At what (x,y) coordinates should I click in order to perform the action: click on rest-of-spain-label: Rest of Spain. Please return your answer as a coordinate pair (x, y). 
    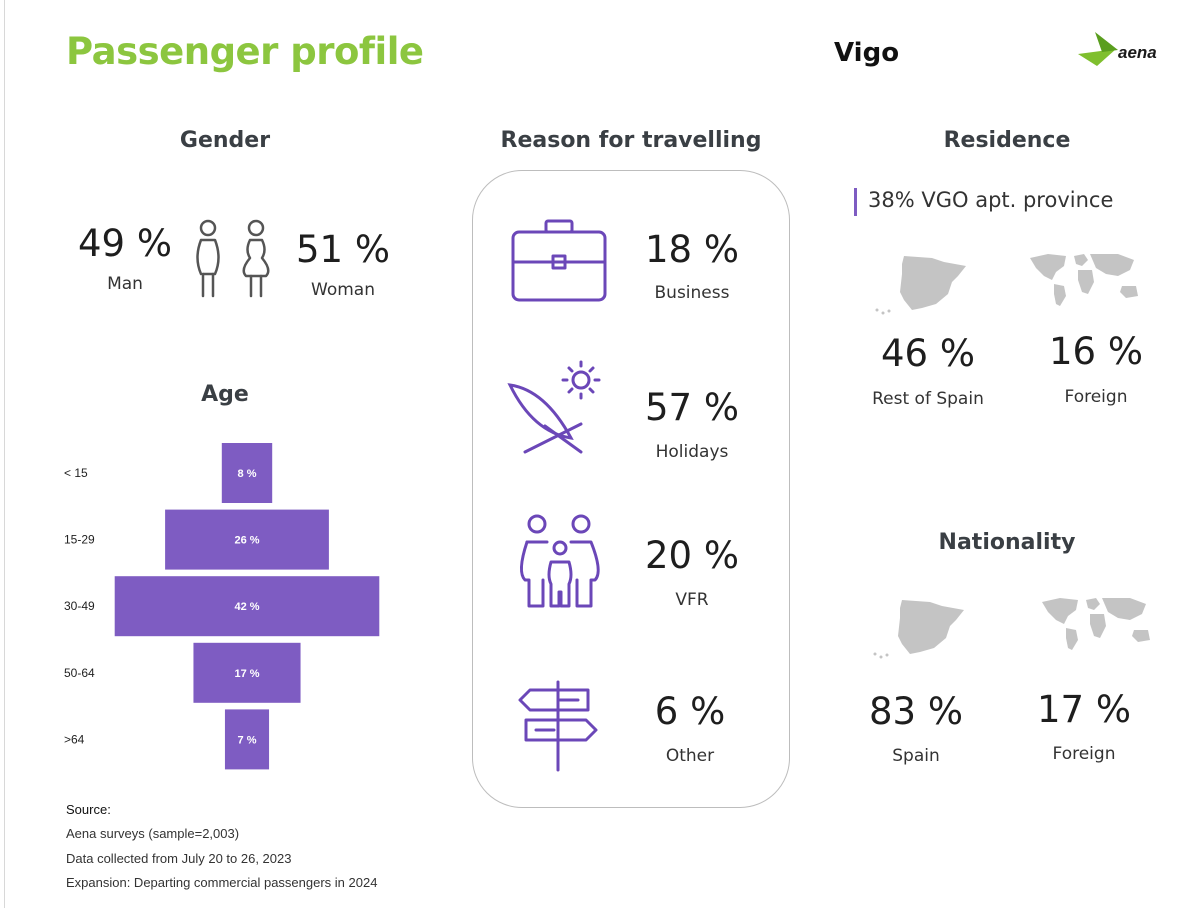
    Looking at the image, I should click on (928, 399).